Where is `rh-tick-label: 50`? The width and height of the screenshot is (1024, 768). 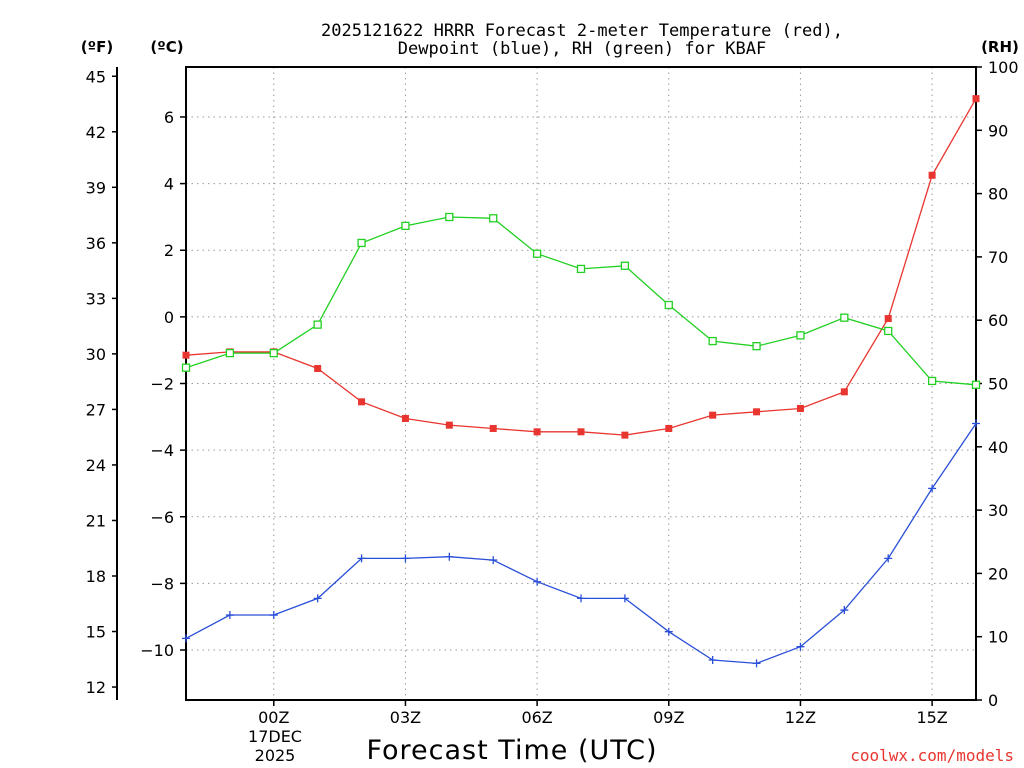 rh-tick-label: 50 is located at coordinates (998, 384).